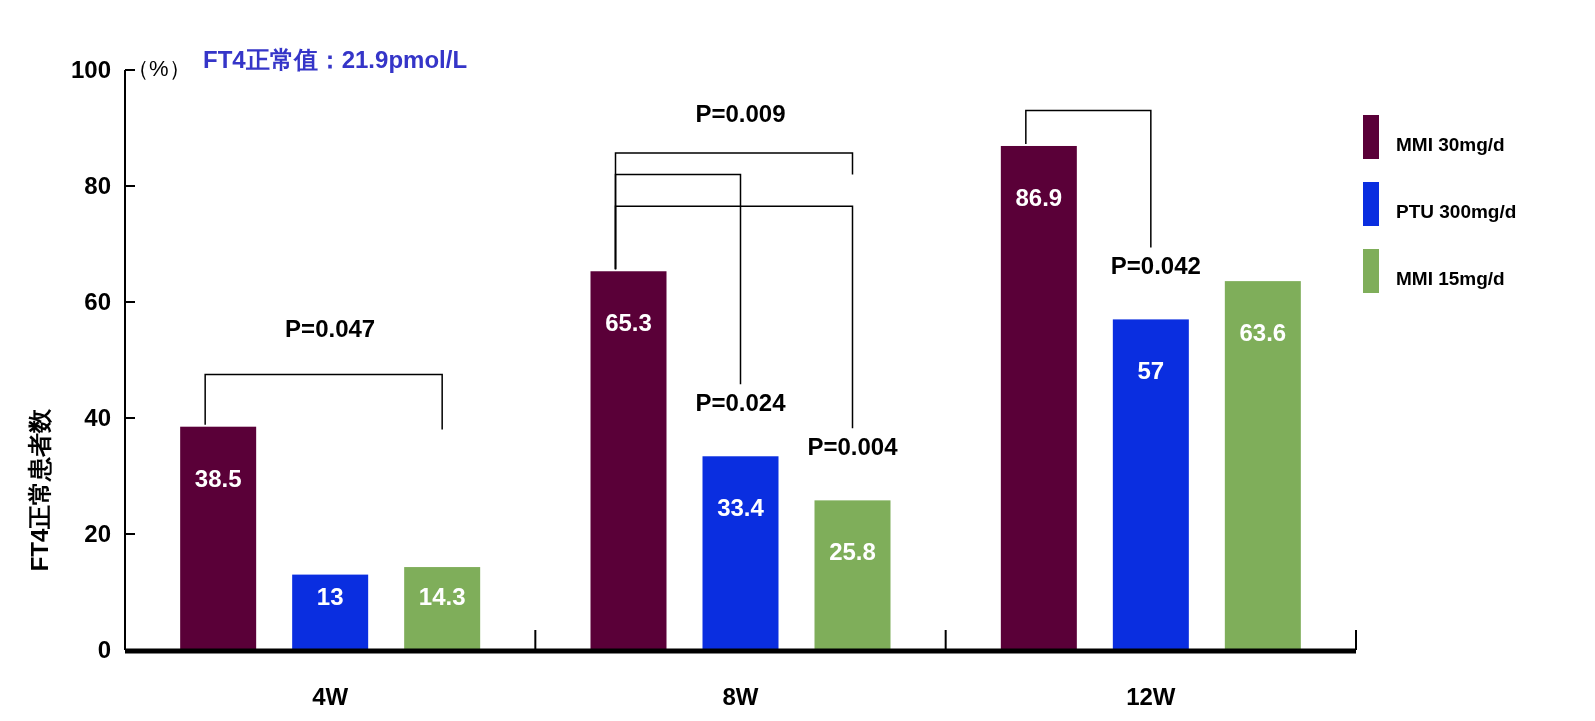  Describe the element at coordinates (1450, 278) in the screenshot. I see `legend-label: MMI 15mg/d` at that location.